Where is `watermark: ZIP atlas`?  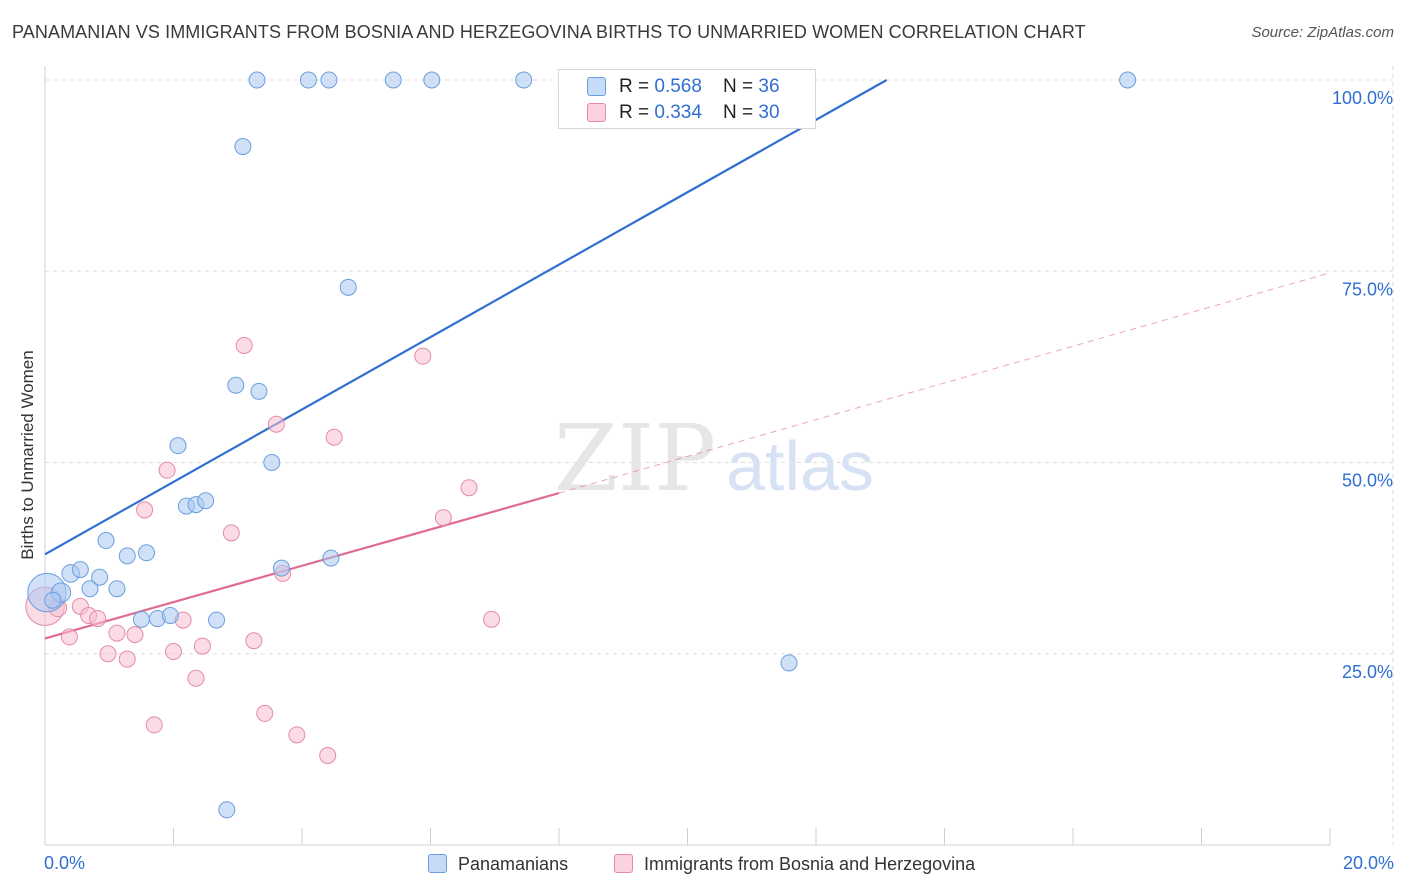
watermark: ZIP atlas is located at coordinates (714, 458).